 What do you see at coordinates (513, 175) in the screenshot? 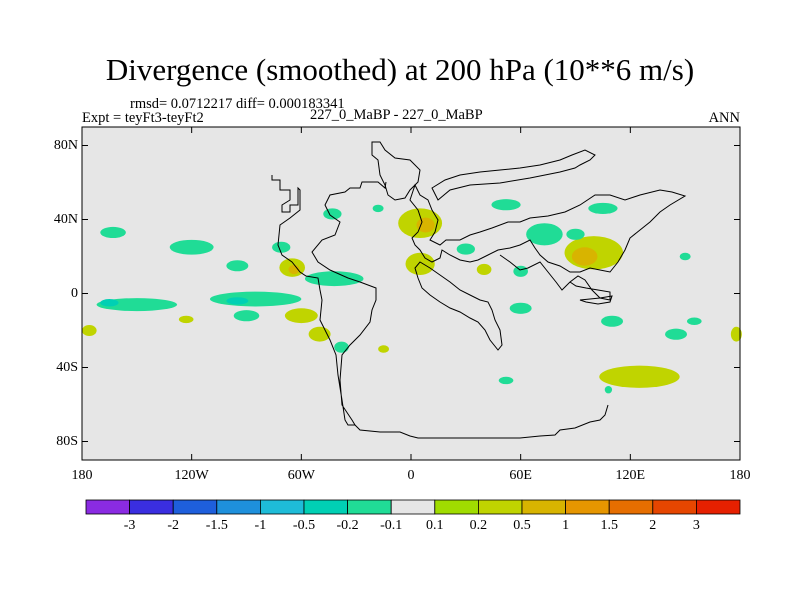
I see `continent-siberia` at bounding box center [513, 175].